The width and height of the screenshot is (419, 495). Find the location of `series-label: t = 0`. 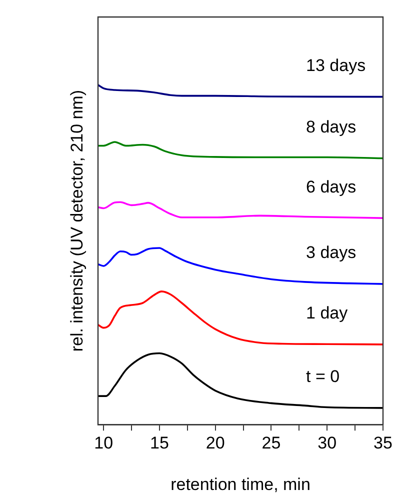

series-label: t = 0 is located at coordinates (323, 376).